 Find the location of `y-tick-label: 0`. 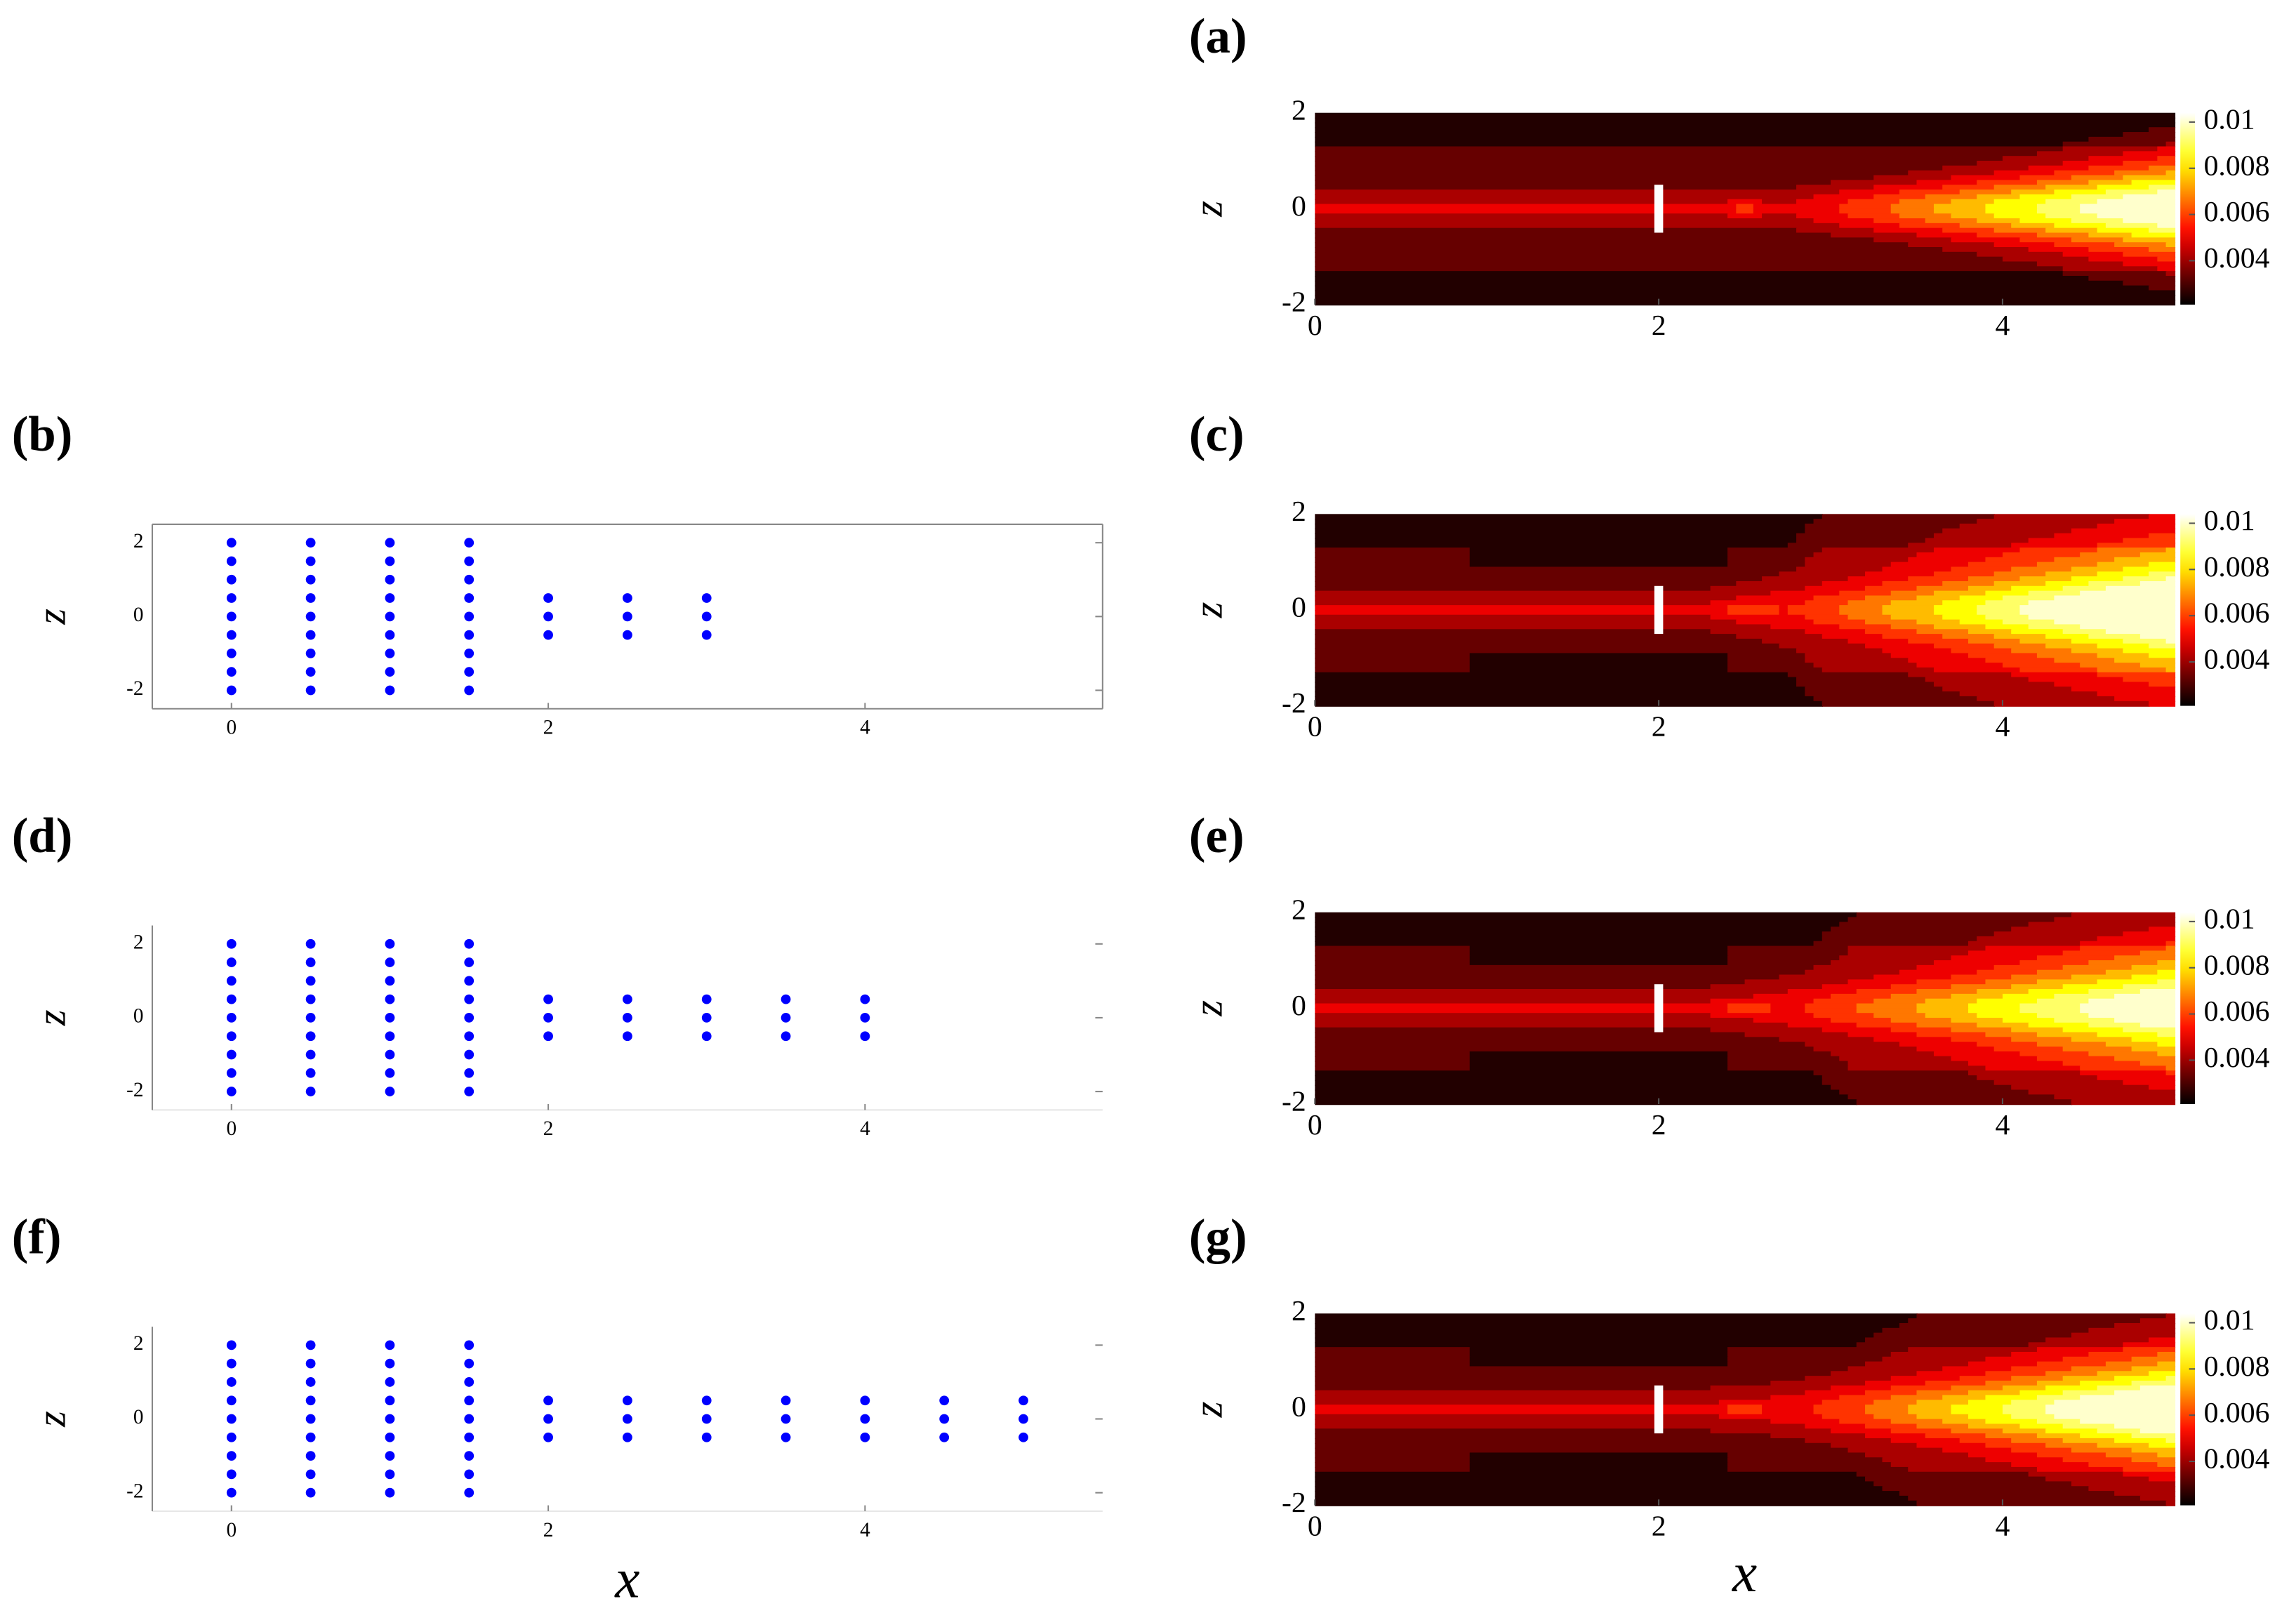

y-tick-label: 0 is located at coordinates (1299, 206).